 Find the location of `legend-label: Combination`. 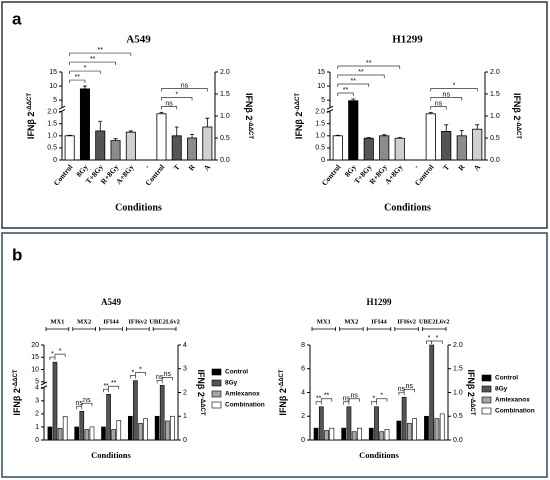

legend-label: Combination is located at coordinates (515, 411).